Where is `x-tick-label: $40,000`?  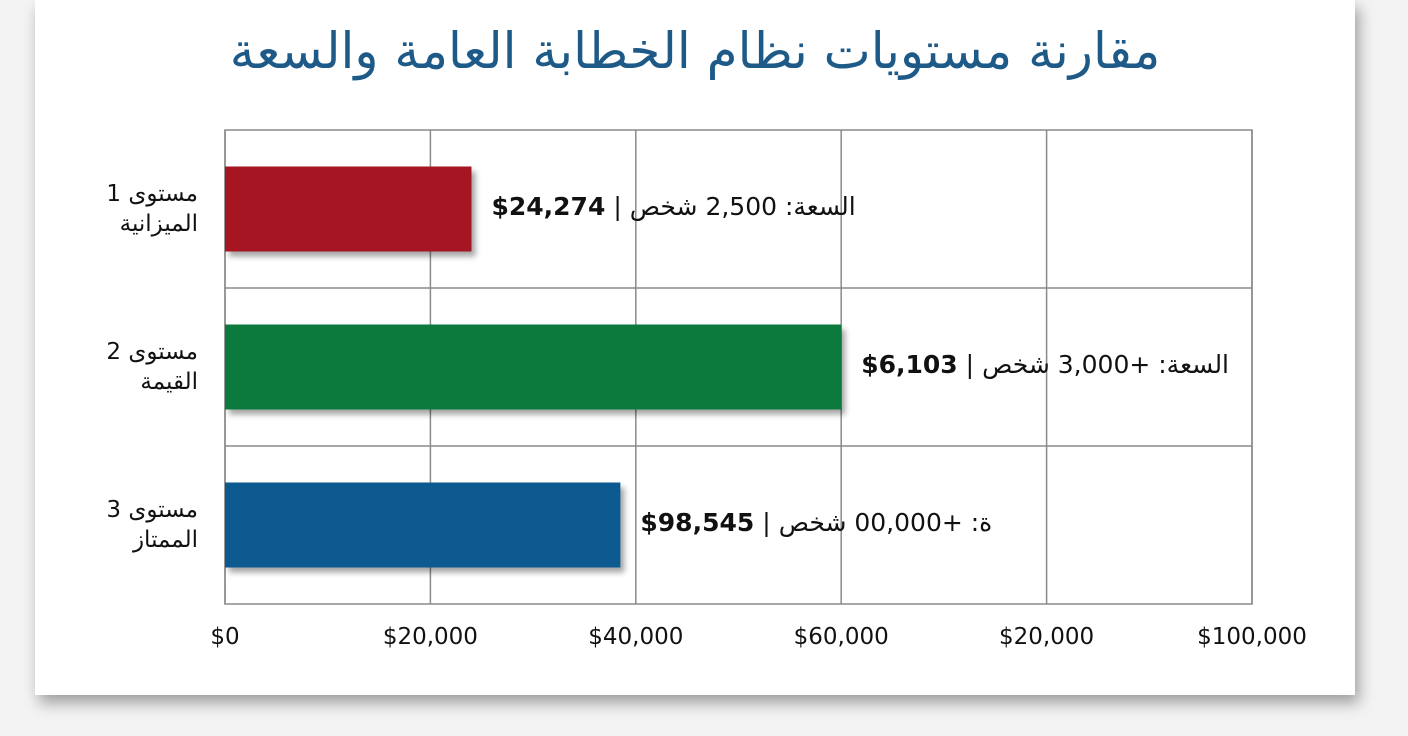
x-tick-label: $40,000 is located at coordinates (635, 637).